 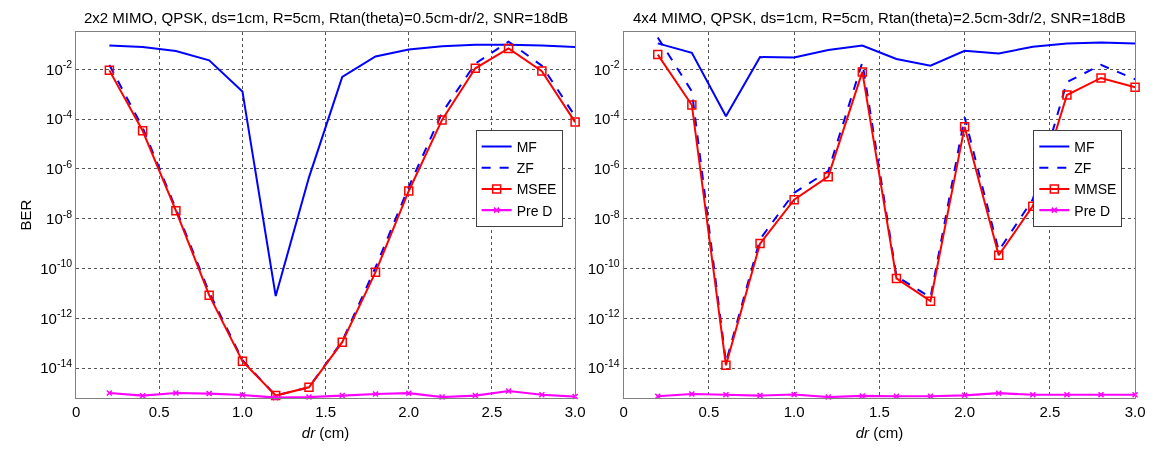 What do you see at coordinates (26, 215) in the screenshot?
I see `y-axis-title: BER` at bounding box center [26, 215].